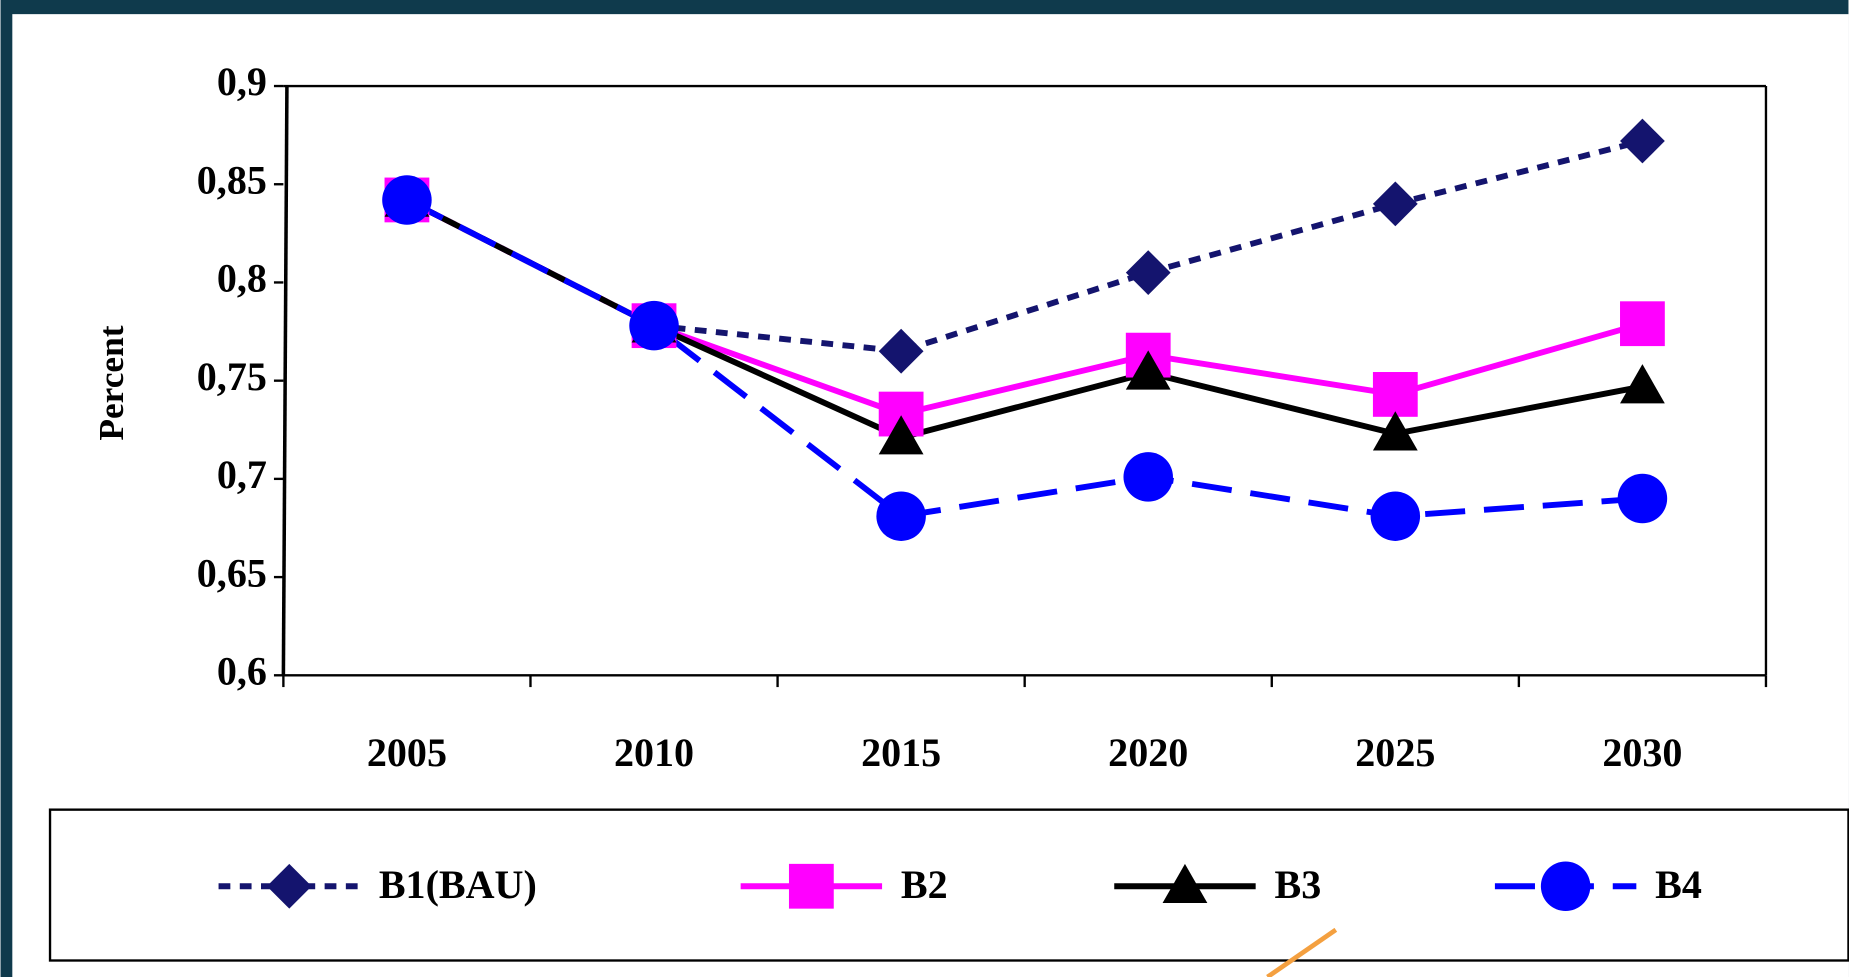 The image size is (1849, 977). Describe the element at coordinates (1642, 752) in the screenshot. I see `x-tick-label: 2030` at that location.